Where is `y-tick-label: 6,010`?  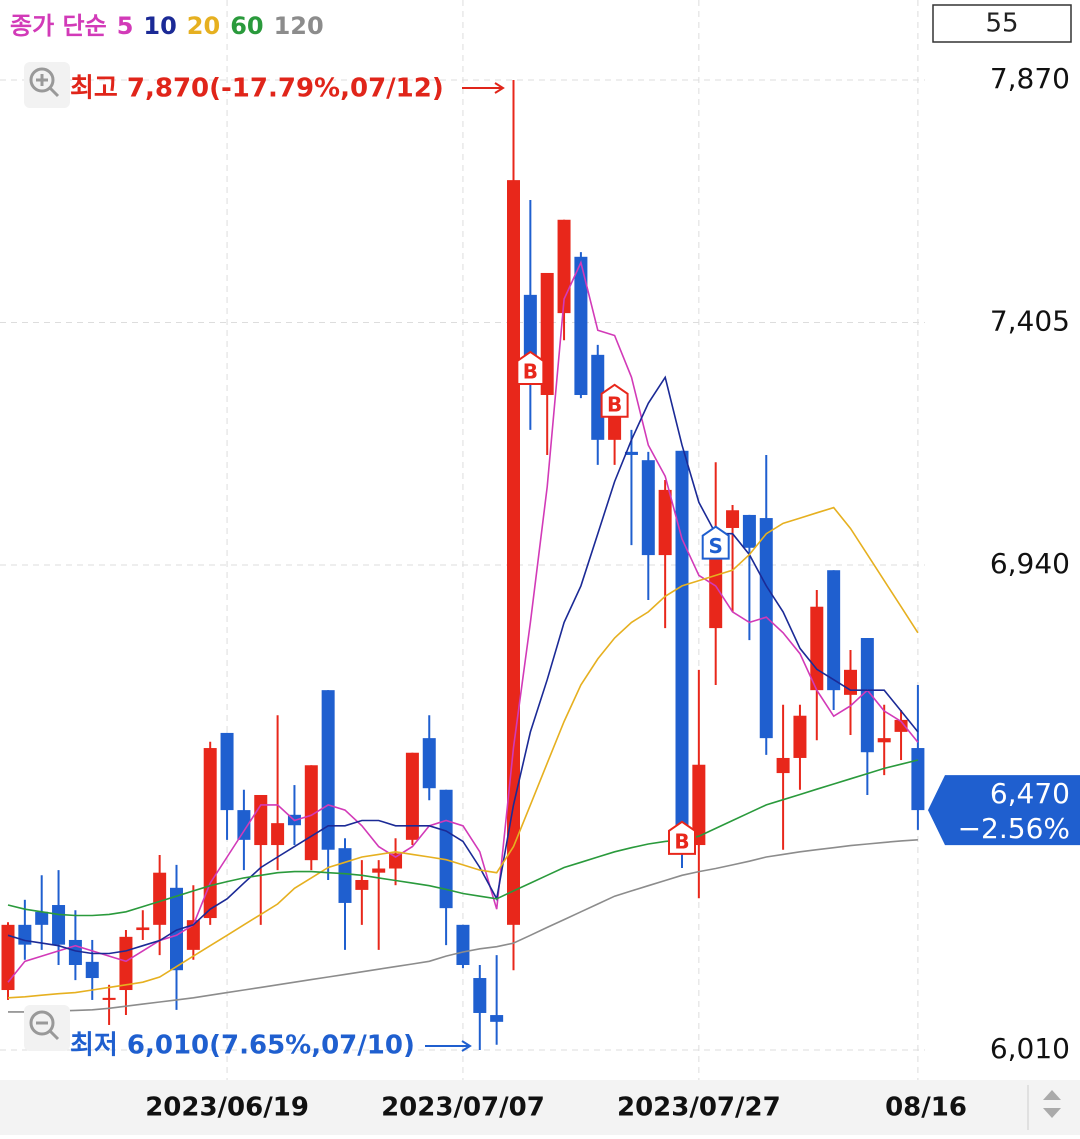
y-tick-label: 6,010 is located at coordinates (1030, 1048).